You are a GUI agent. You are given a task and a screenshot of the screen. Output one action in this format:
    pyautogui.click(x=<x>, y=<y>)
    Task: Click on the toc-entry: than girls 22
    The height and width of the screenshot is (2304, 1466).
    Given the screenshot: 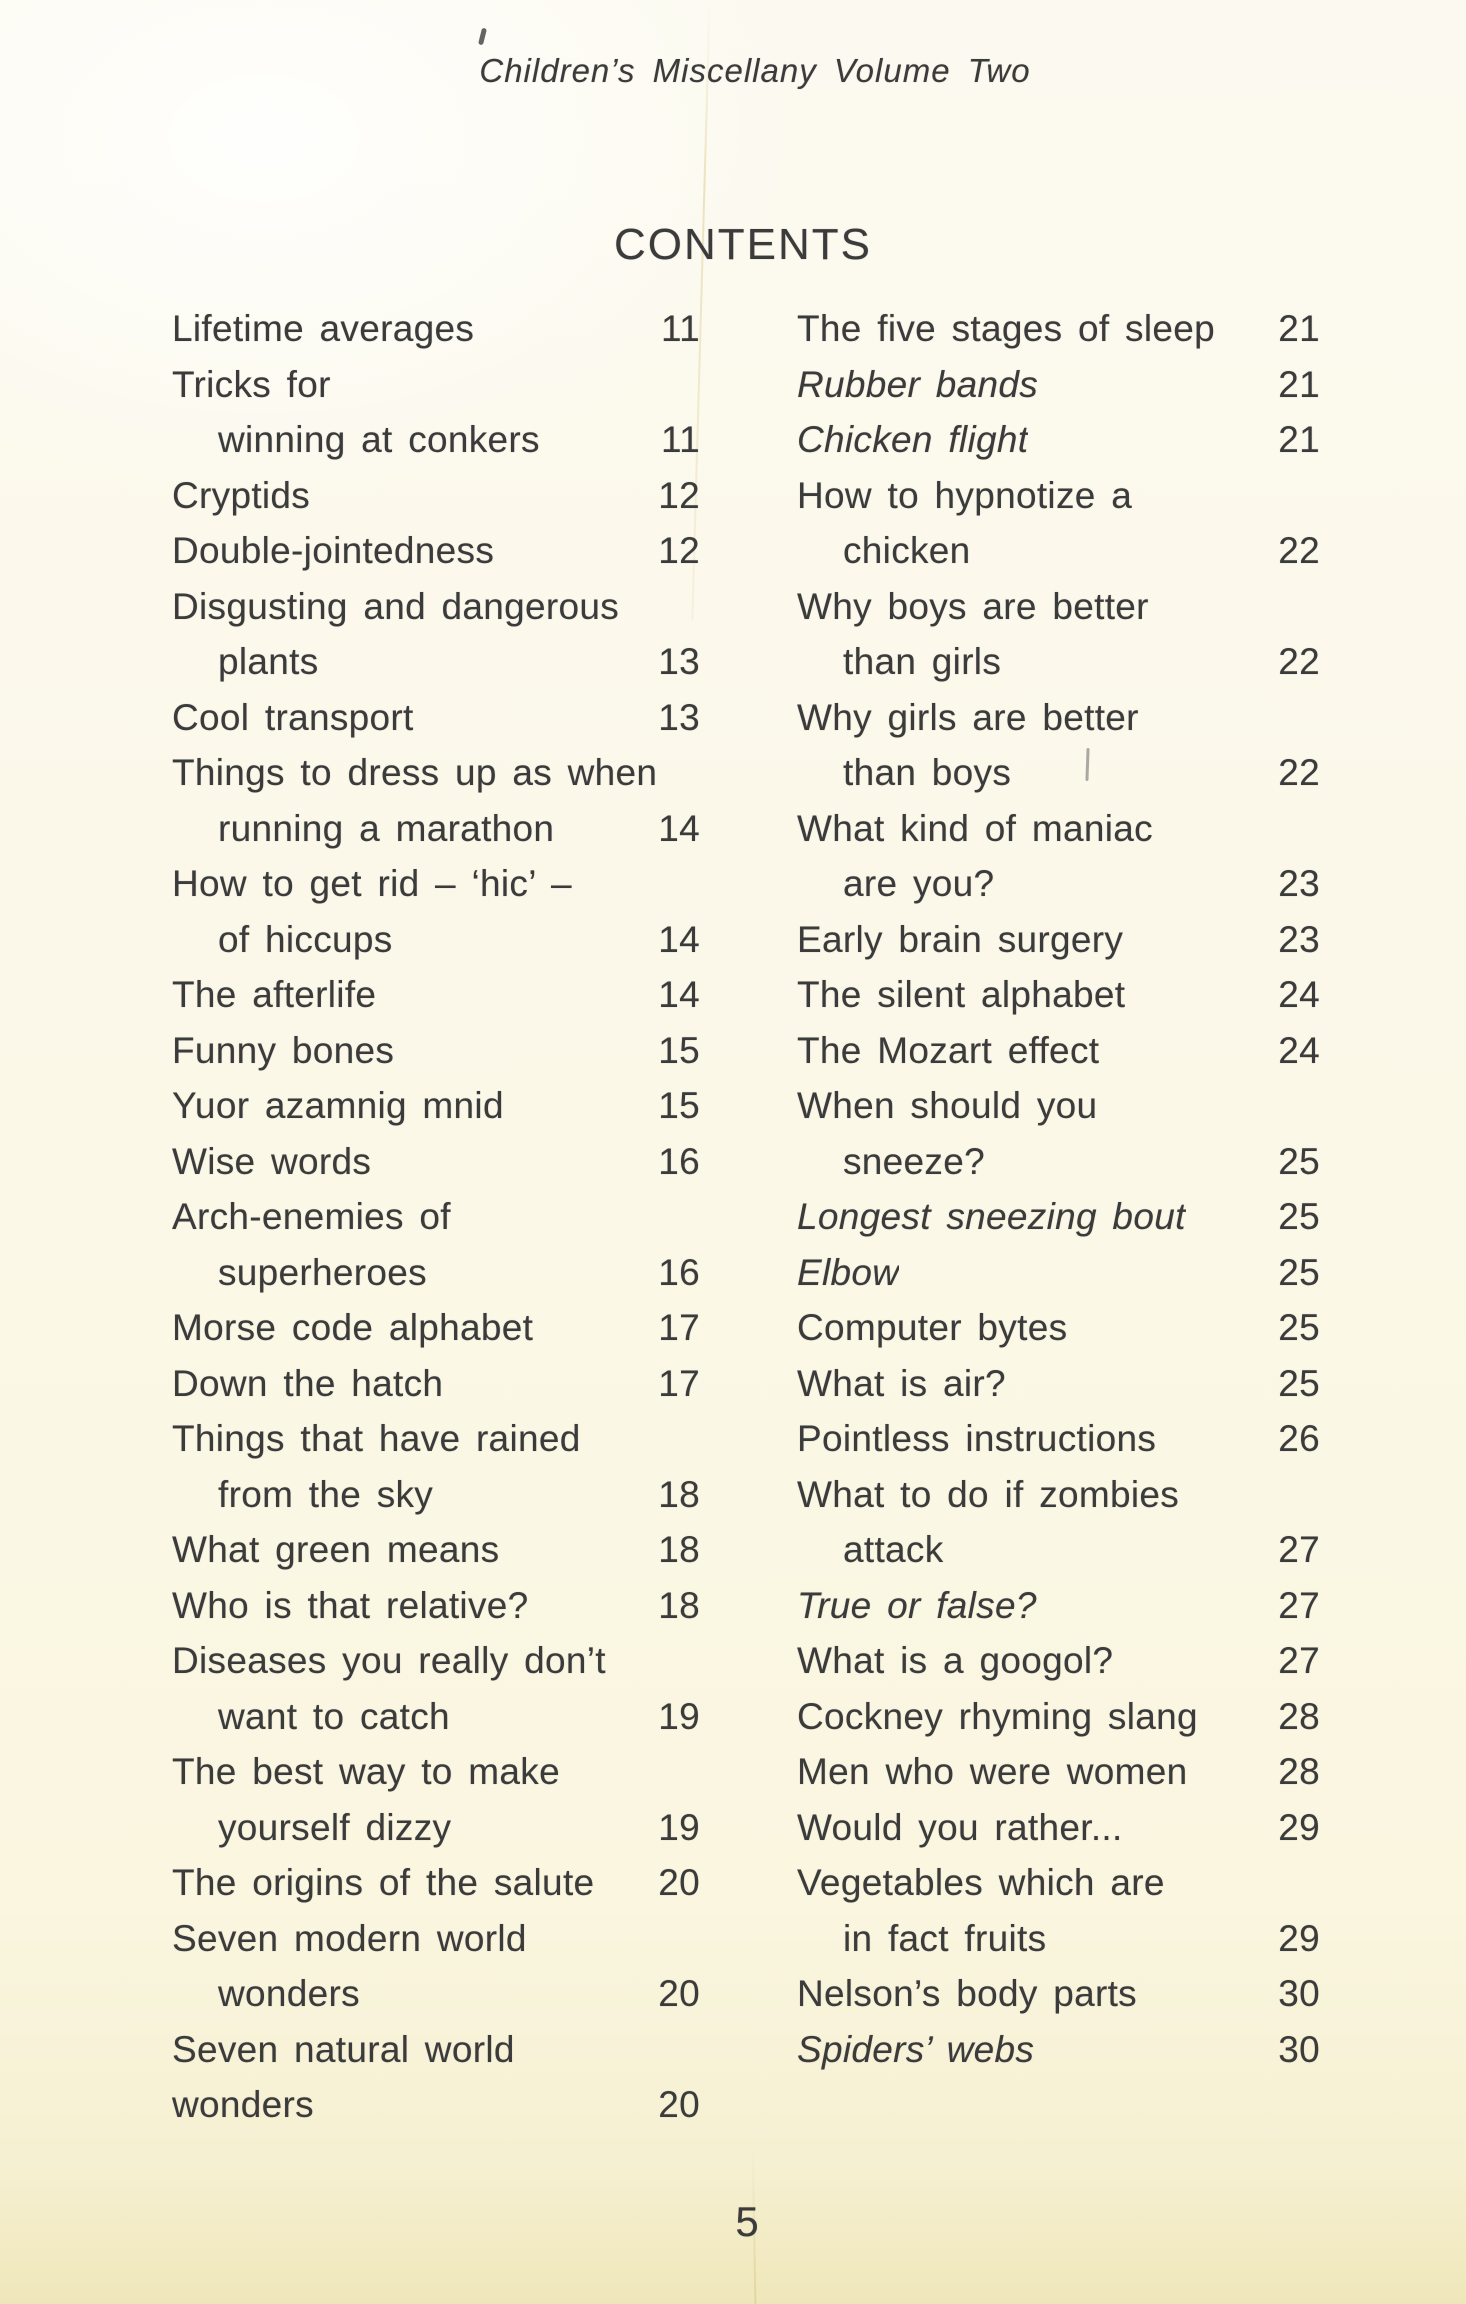 What is the action you would take?
    pyautogui.click(x=1058, y=662)
    